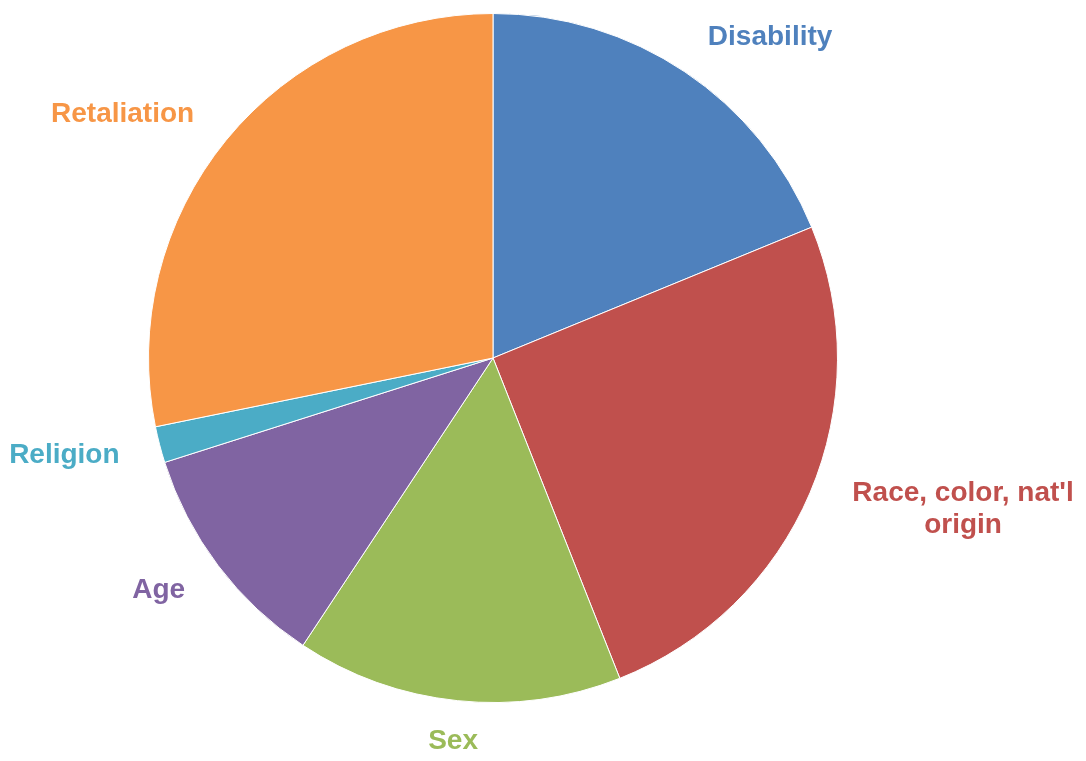 This screenshot has width=1086, height=761. Describe the element at coordinates (64, 453) in the screenshot. I see `slice-label: Religion` at that location.